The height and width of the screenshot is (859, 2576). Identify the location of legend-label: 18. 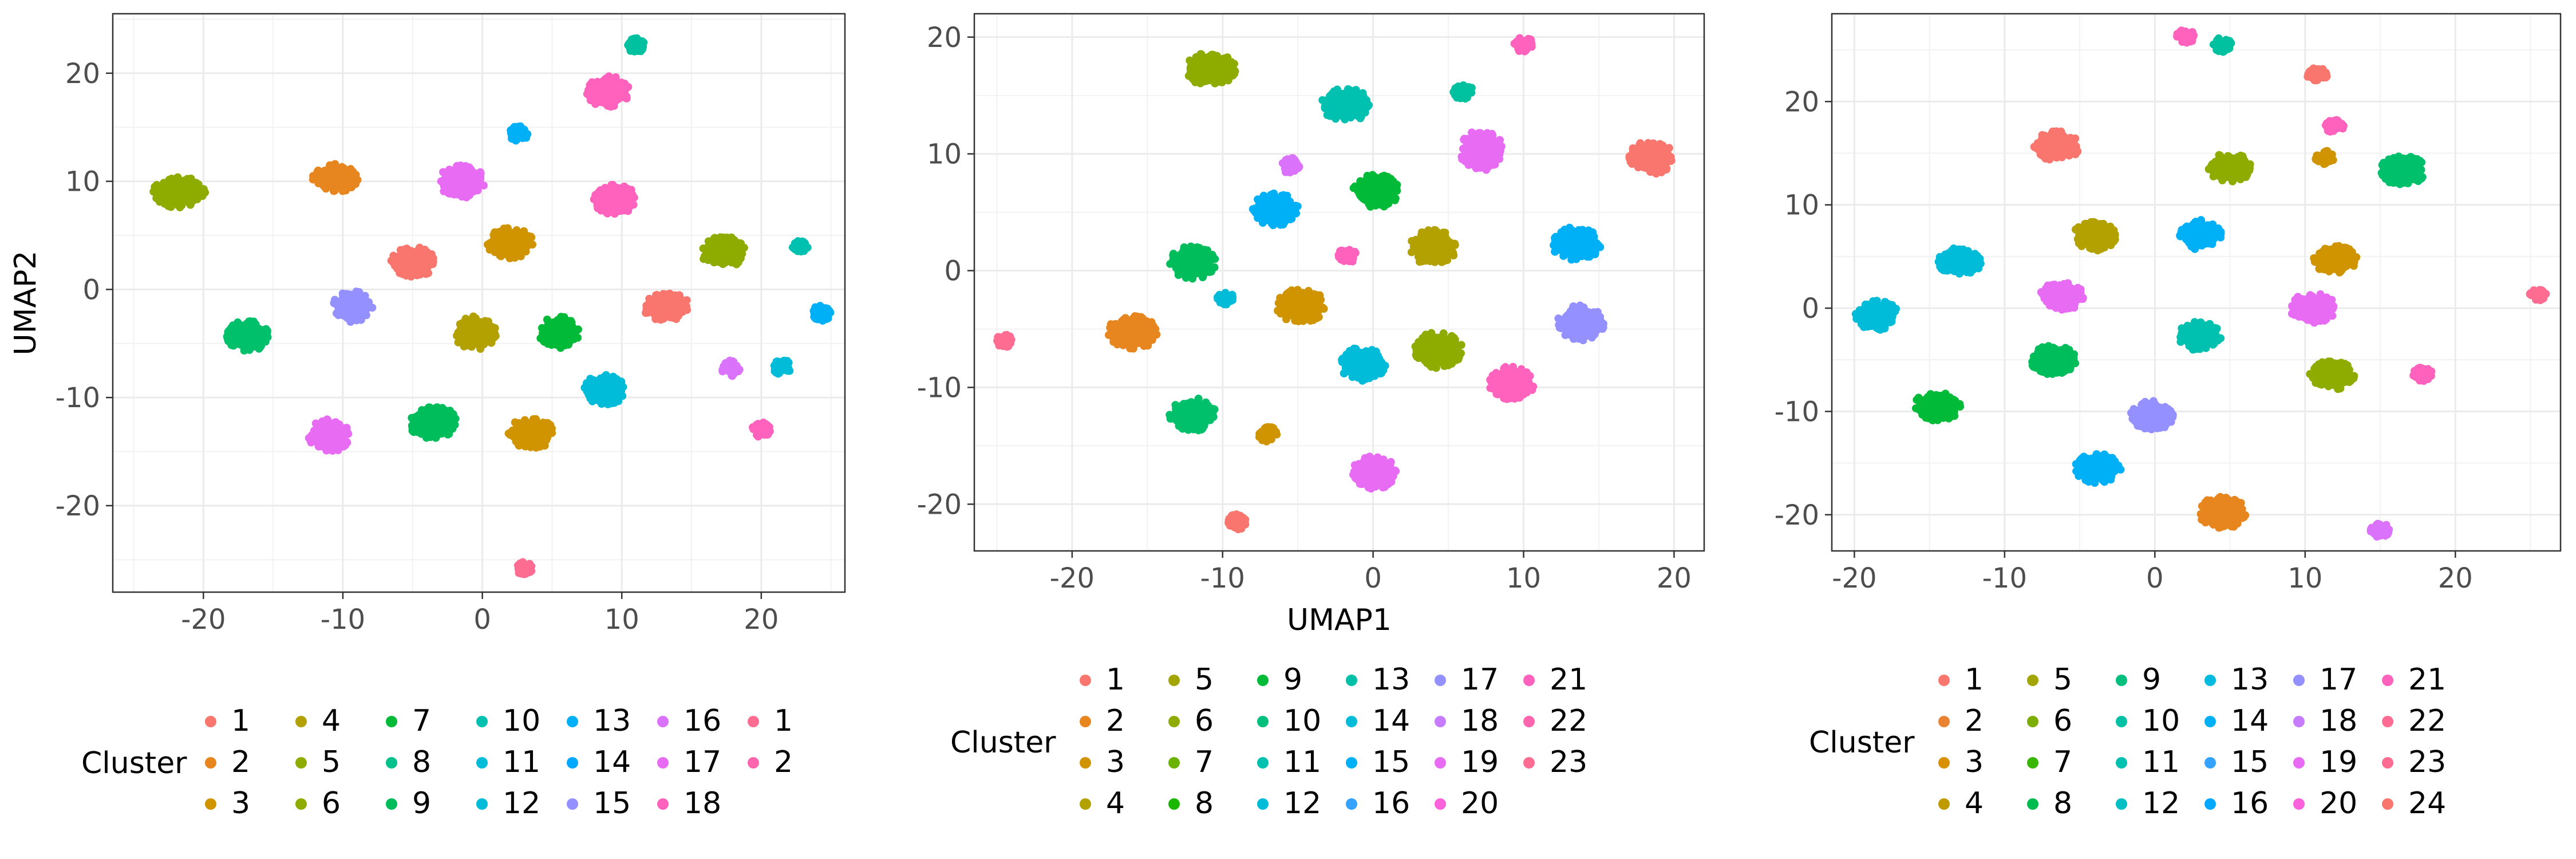
(1480, 721).